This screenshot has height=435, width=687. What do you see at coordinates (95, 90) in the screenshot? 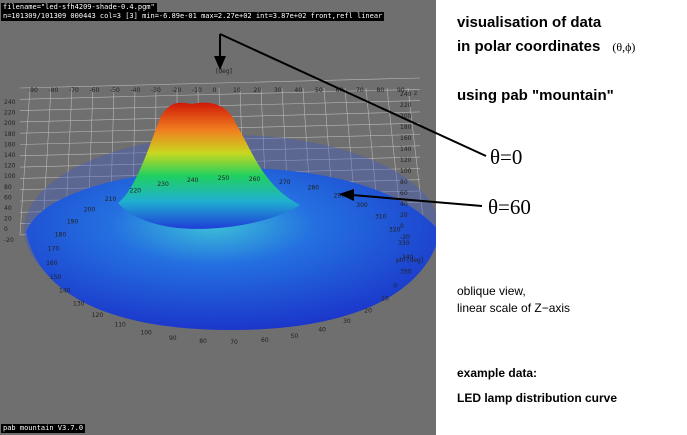
I see `tick-label: -60` at bounding box center [95, 90].